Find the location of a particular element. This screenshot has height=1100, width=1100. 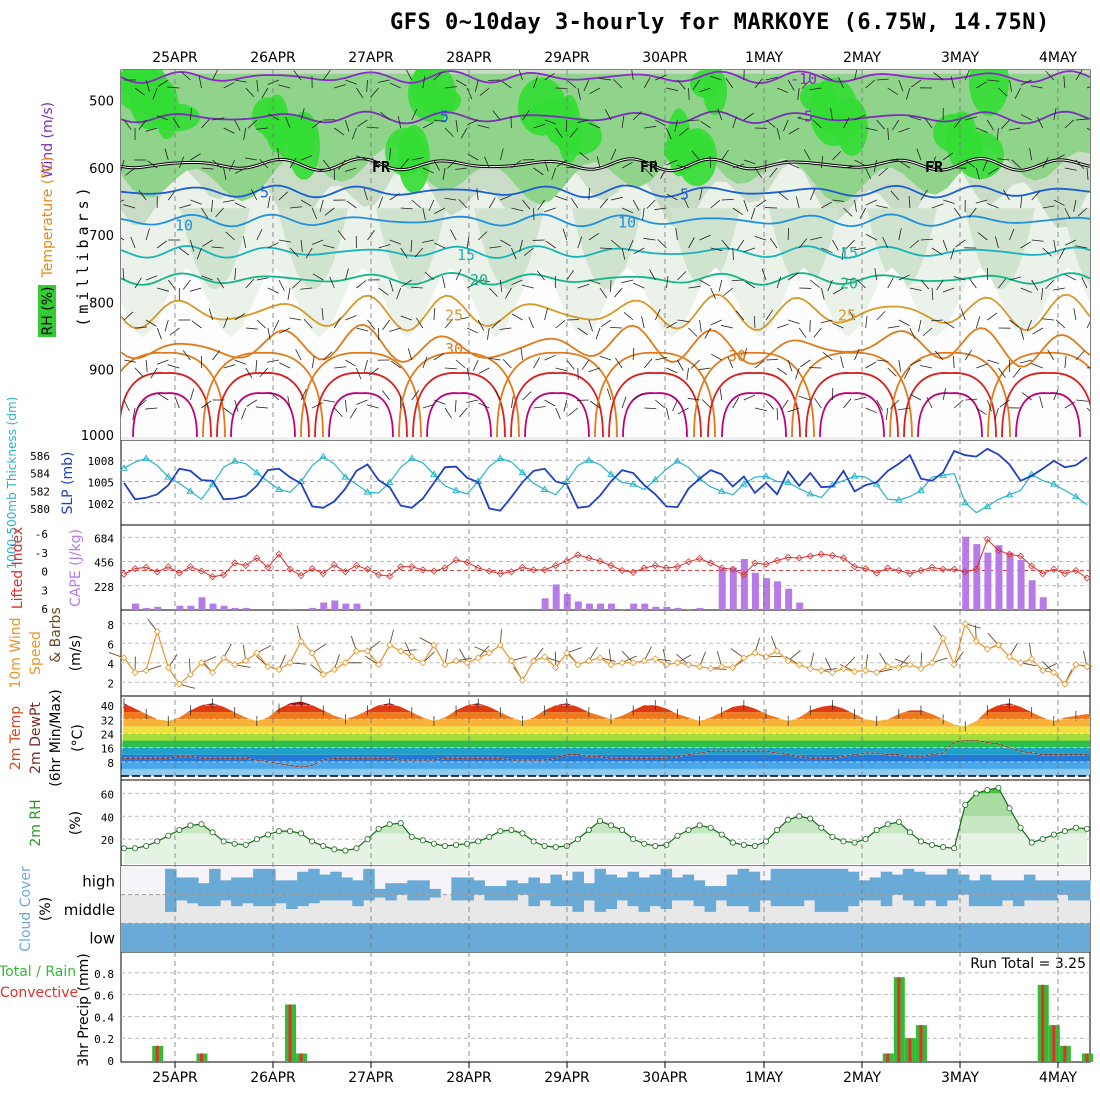

temp-band is located at coordinates (605, 765).